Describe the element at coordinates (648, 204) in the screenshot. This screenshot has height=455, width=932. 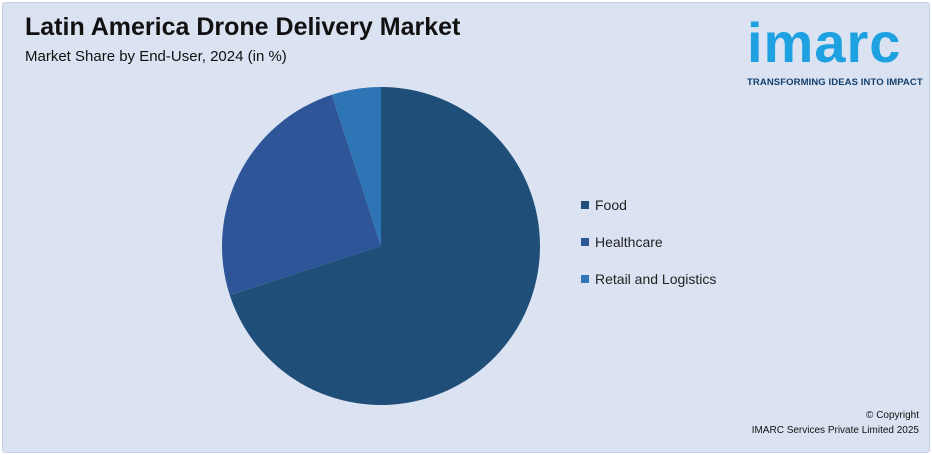
I see `legend-item-food: Food` at that location.